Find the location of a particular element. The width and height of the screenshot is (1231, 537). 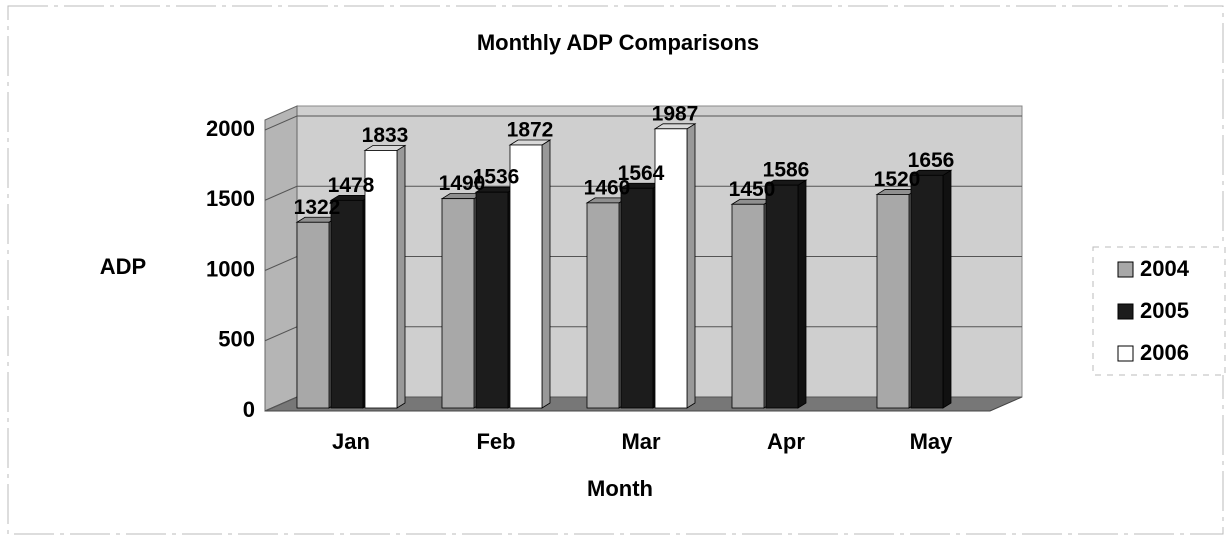

legend-label: 2005 is located at coordinates (1164, 310).